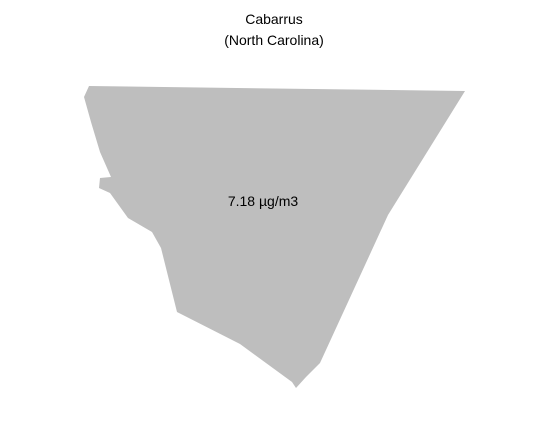  I want to click on map-title-state: (North Carolina), so click(274, 40).